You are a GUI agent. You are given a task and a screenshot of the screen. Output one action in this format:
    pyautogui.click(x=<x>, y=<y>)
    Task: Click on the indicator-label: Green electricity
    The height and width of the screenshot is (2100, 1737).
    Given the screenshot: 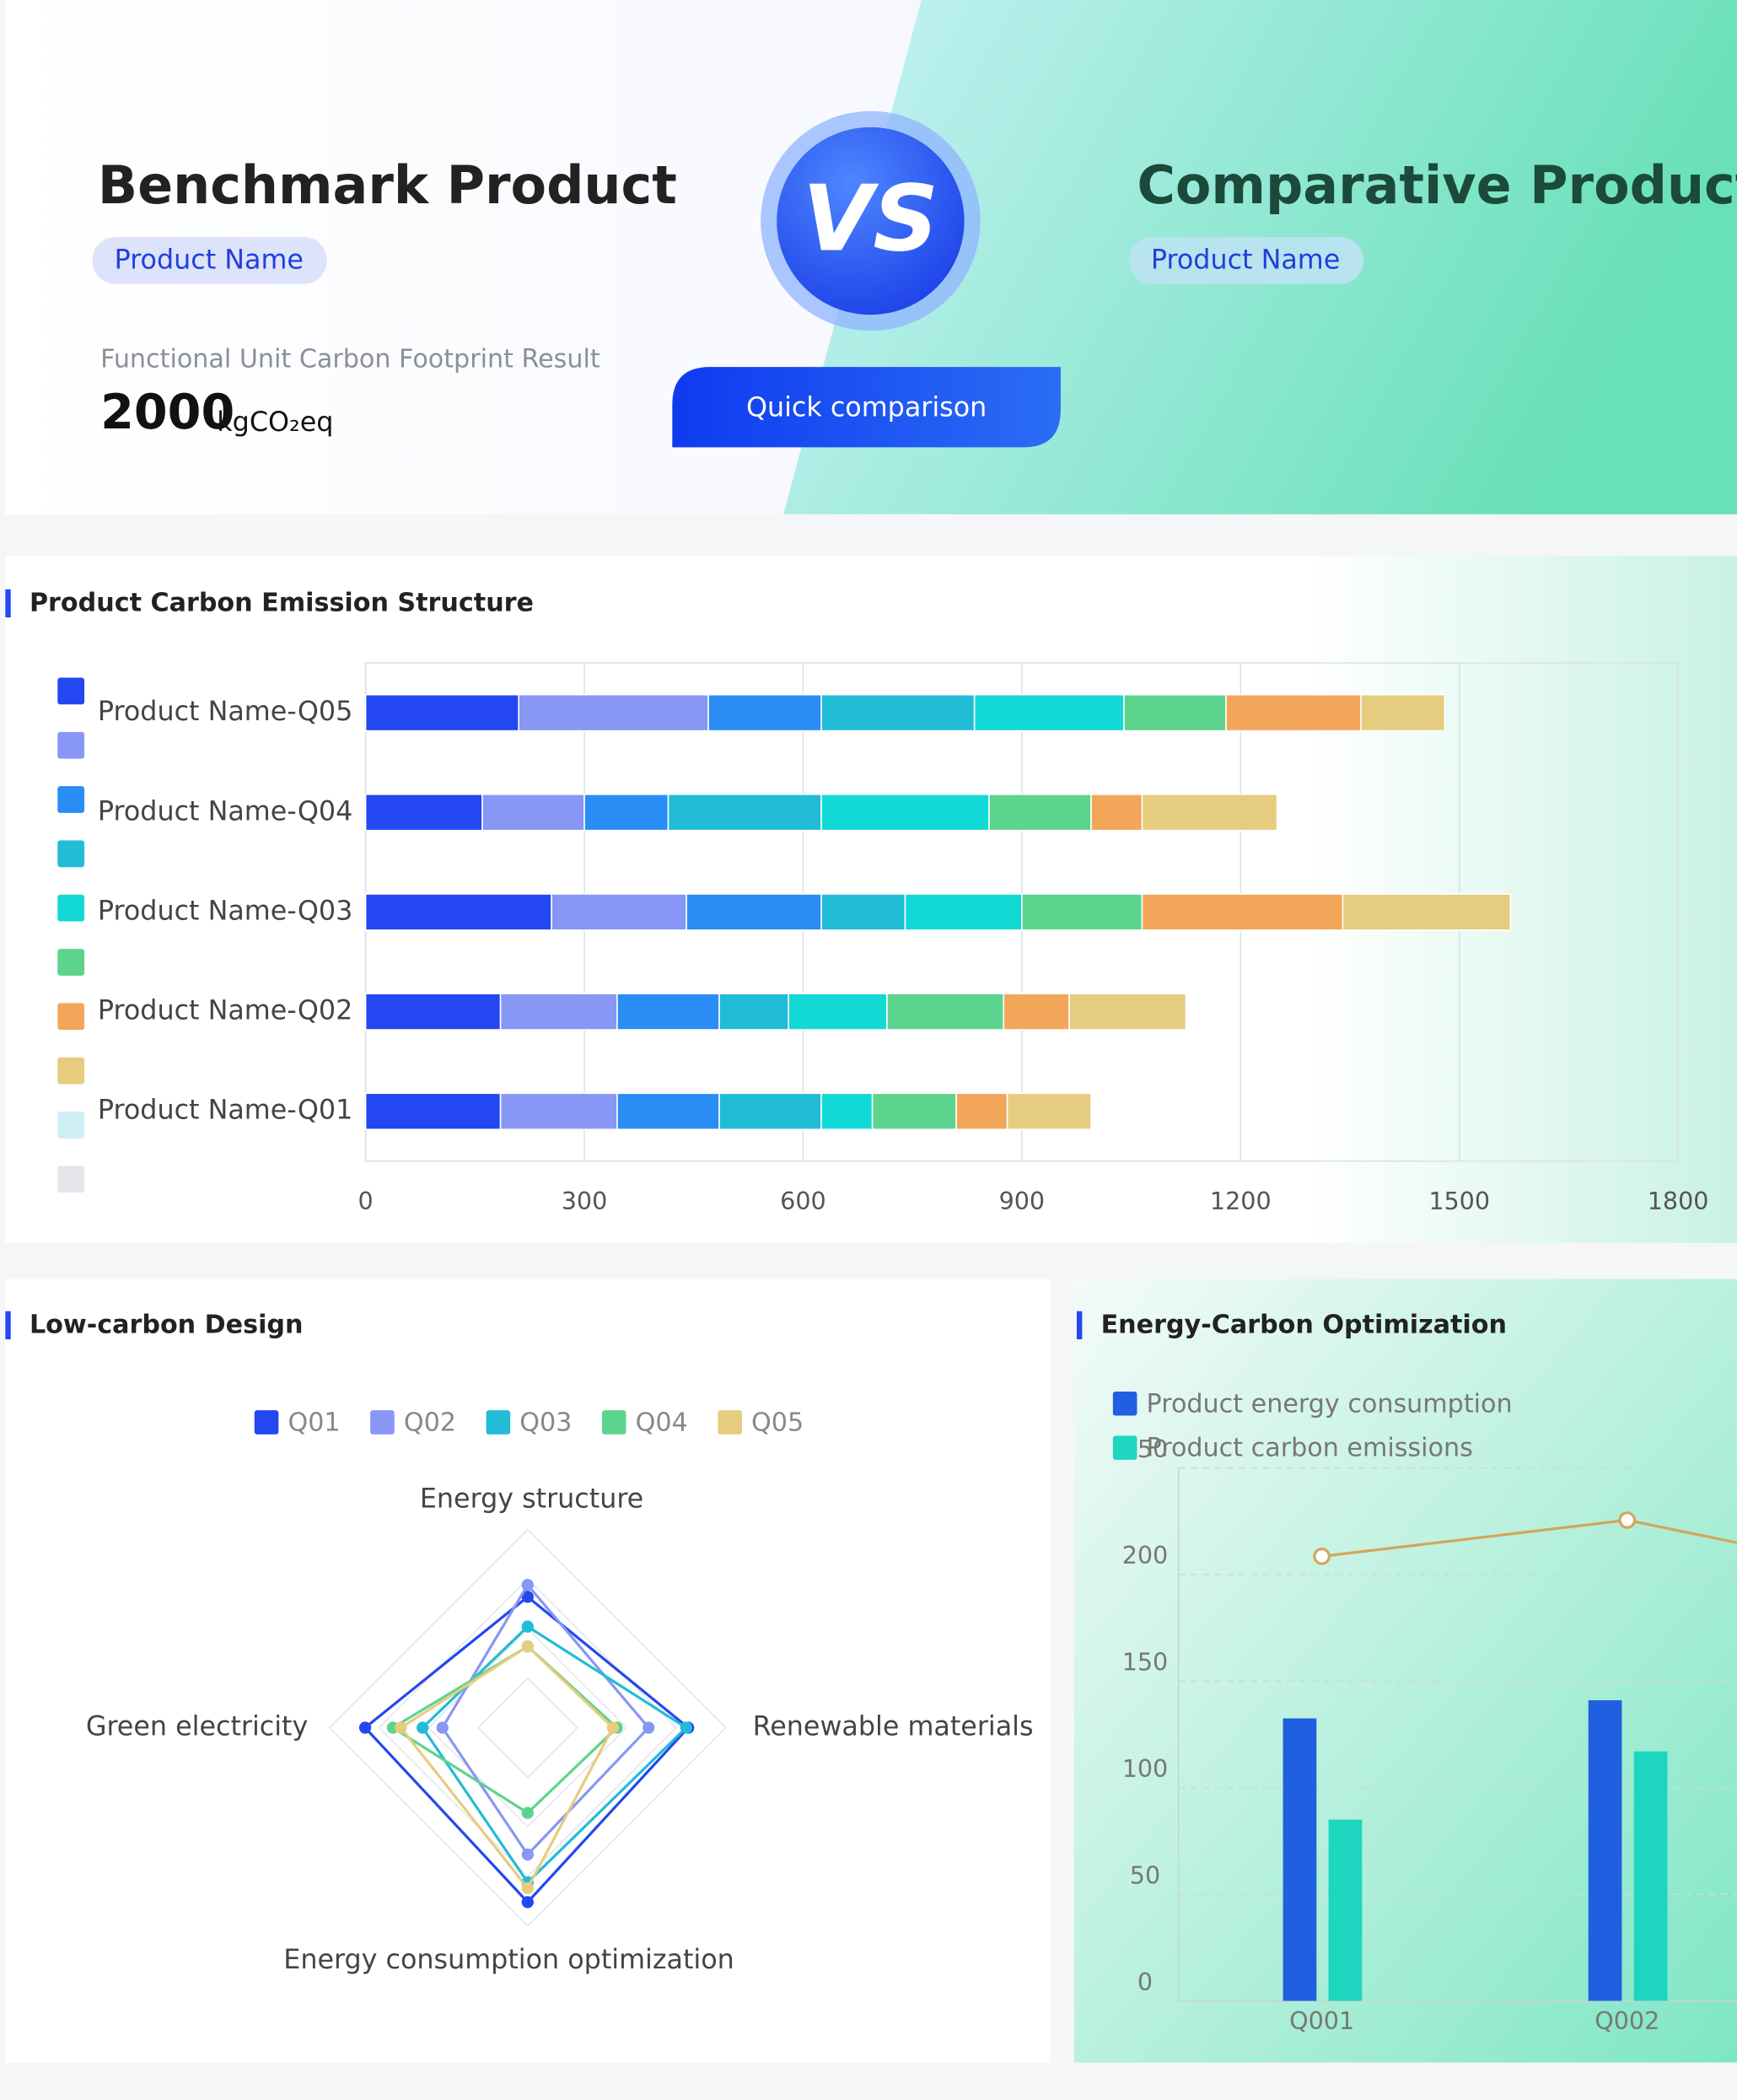 What is the action you would take?
    pyautogui.click(x=197, y=1727)
    